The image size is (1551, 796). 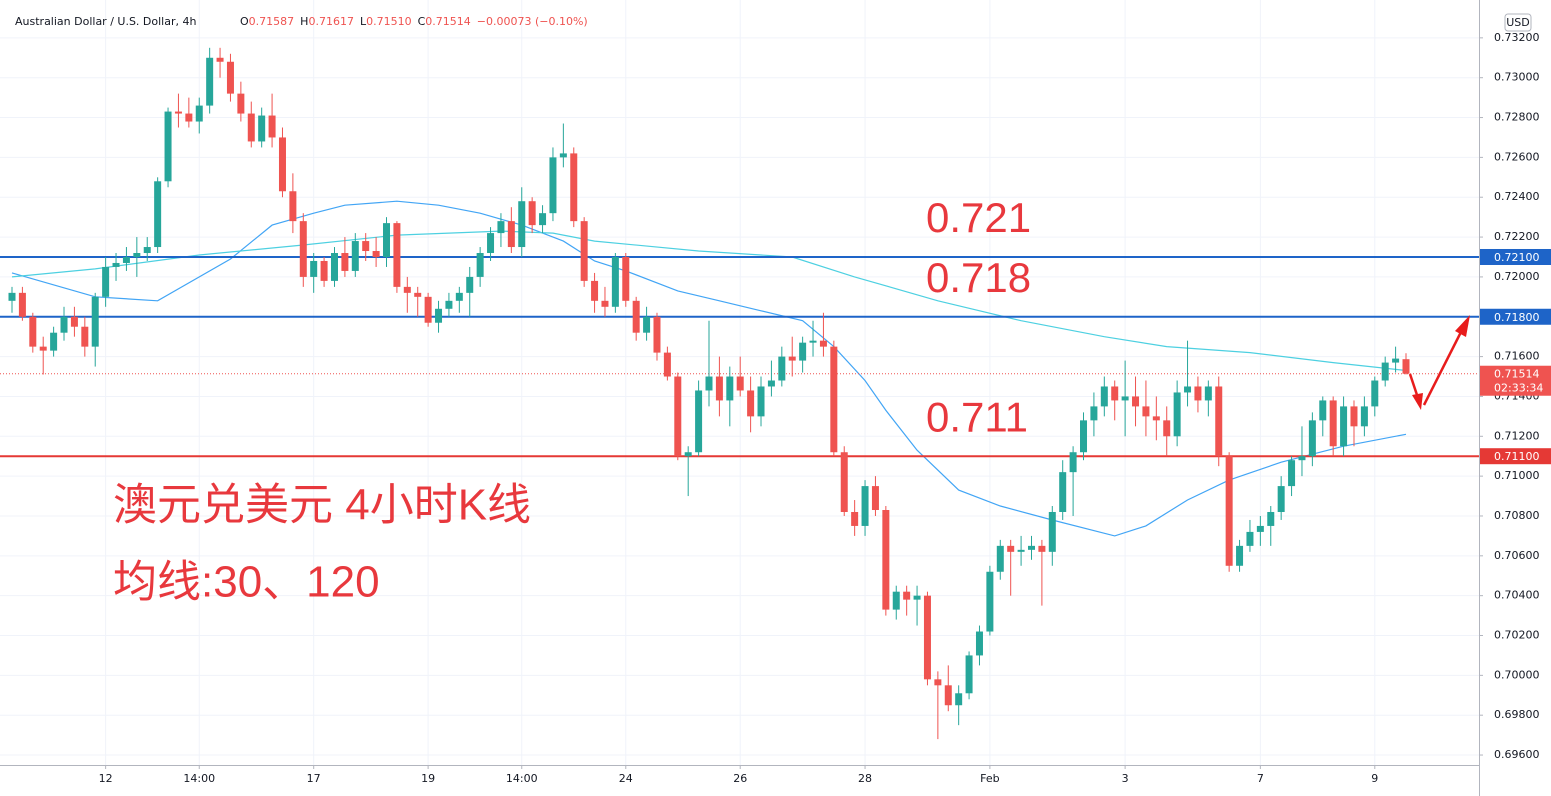 I want to click on y-tick-label: 0.70200, so click(x=1517, y=635).